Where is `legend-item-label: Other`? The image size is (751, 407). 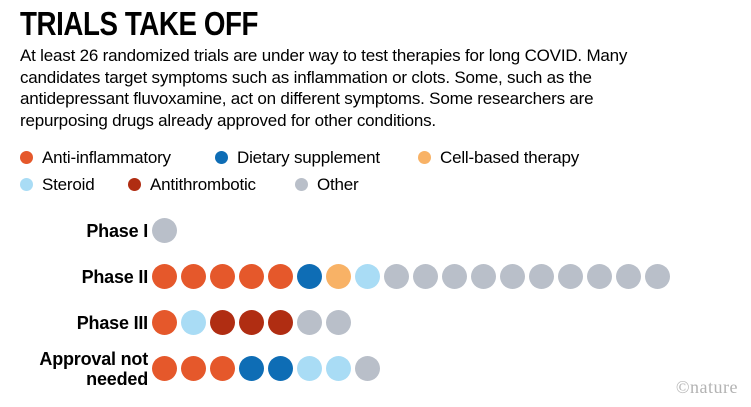 legend-item-label: Other is located at coordinates (338, 184).